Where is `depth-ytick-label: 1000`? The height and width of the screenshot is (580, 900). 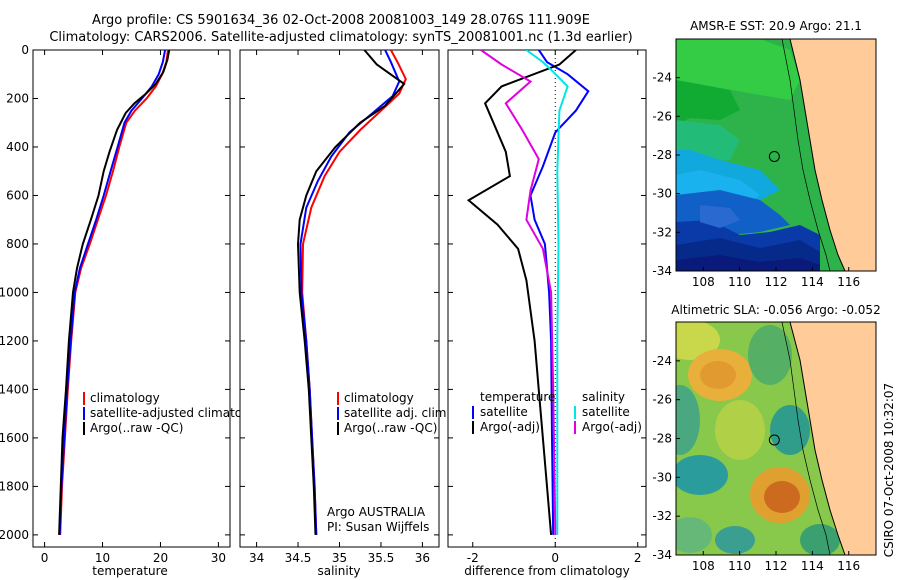
depth-ytick-label: 1000 is located at coordinates (14, 292).